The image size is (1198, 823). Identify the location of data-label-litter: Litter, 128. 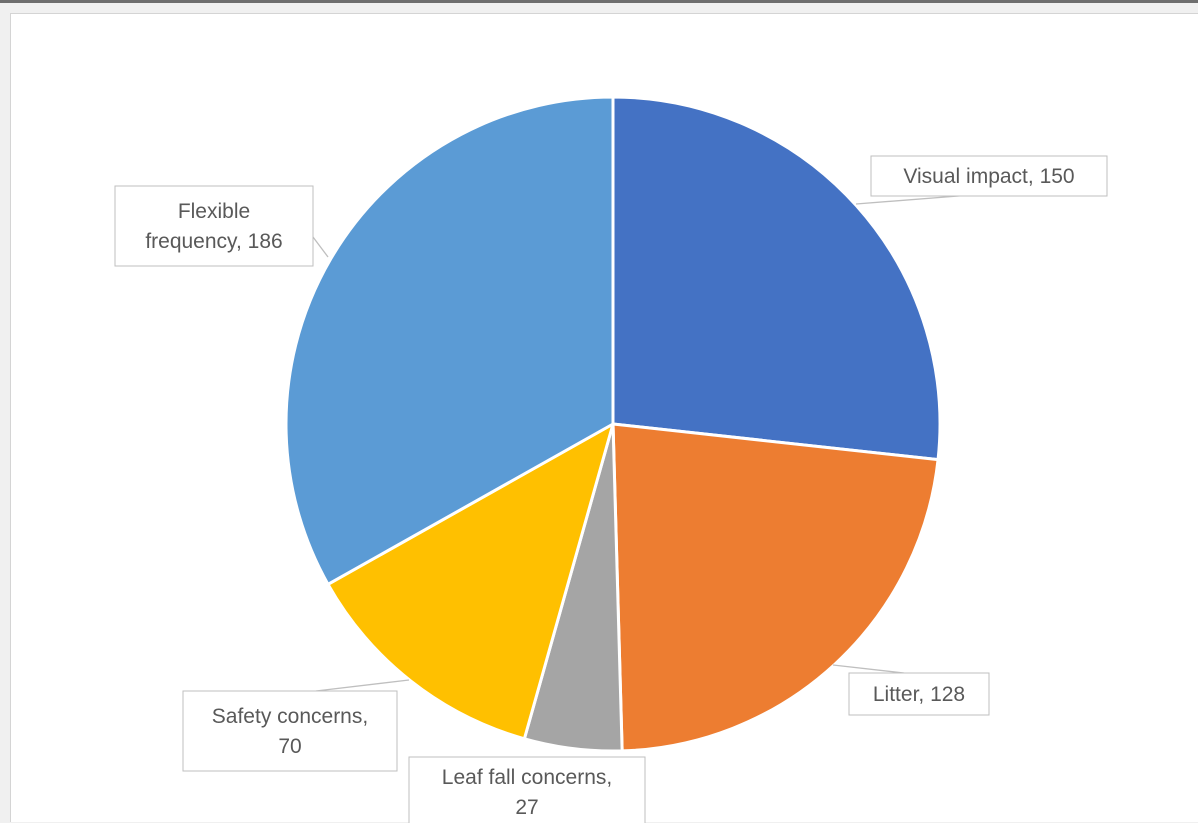
(919, 694).